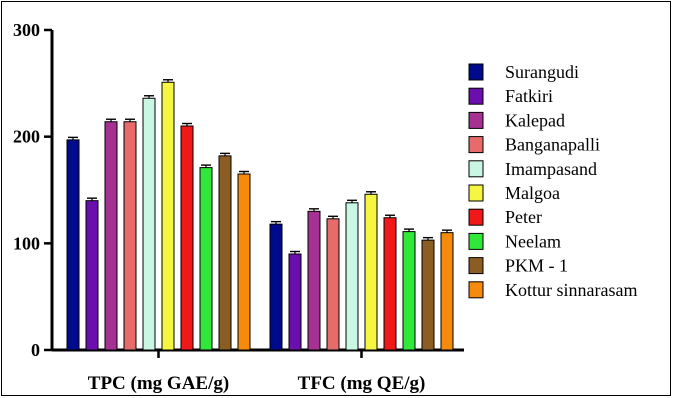 The height and width of the screenshot is (398, 673). What do you see at coordinates (33, 190) in the screenshot?
I see `y-axis: 0 100 200 300` at bounding box center [33, 190].